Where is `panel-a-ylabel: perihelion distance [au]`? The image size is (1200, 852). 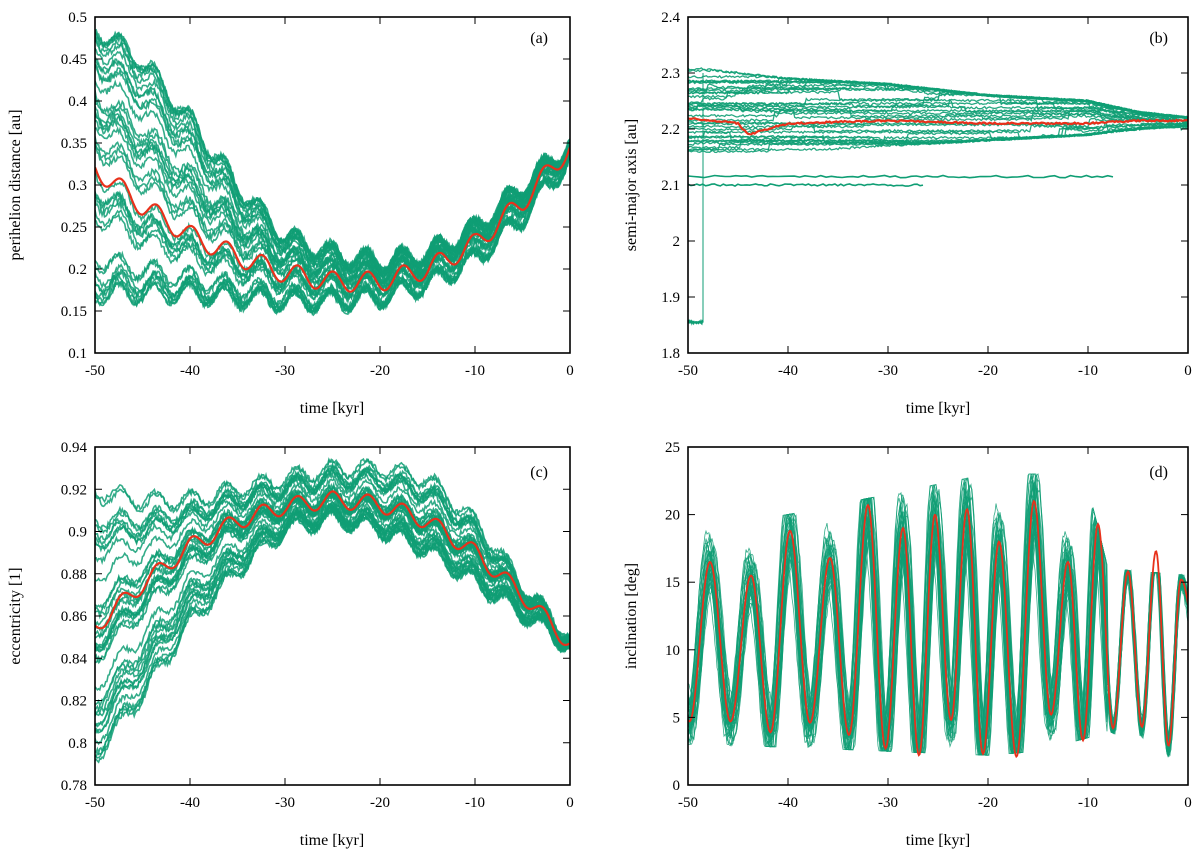
panel-a-ylabel: perihelion distance [au] is located at coordinates (15, 184).